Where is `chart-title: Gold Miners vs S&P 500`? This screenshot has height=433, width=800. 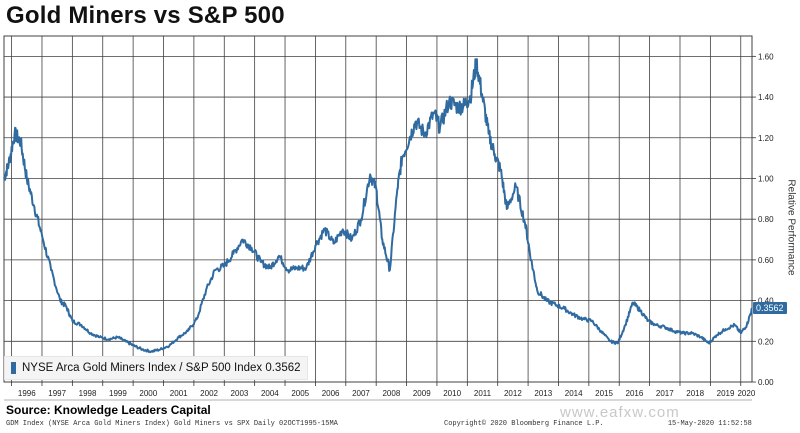 chart-title: Gold Miners vs S&P 500 is located at coordinates (145, 15).